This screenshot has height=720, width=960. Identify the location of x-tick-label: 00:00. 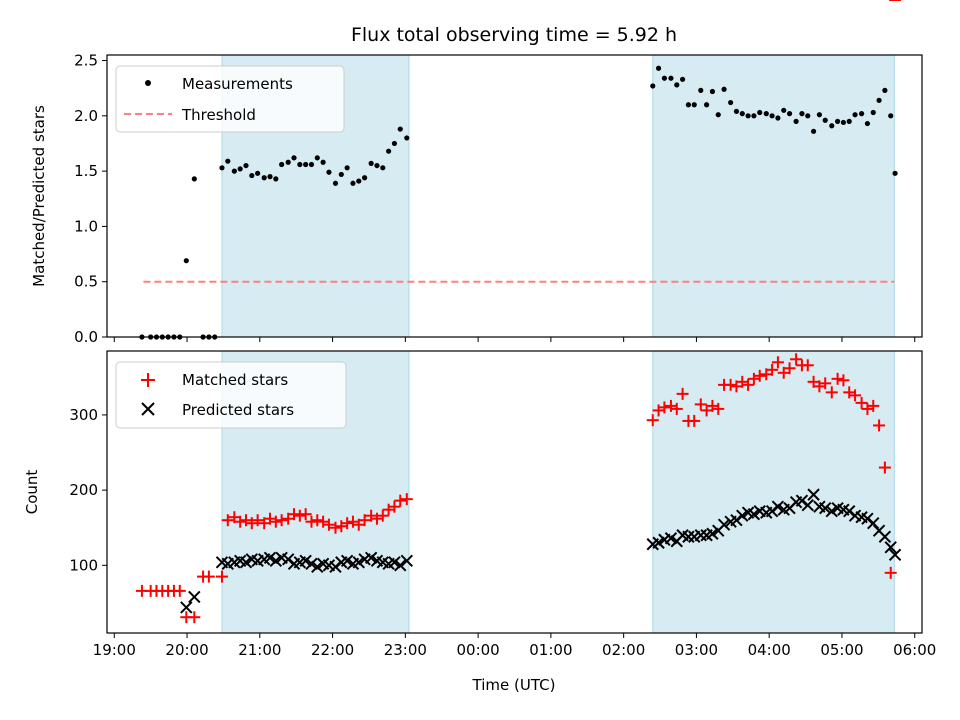
(477, 650).